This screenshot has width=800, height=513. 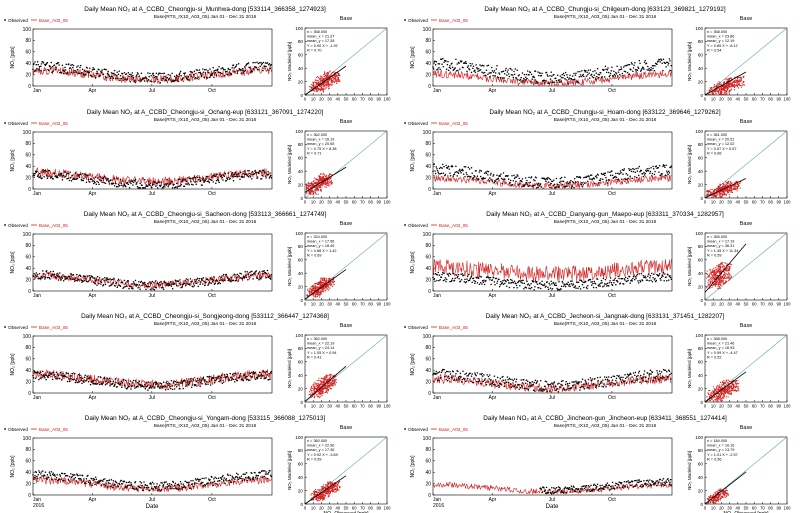 What do you see at coordinates (37, 91) in the screenshot?
I see `ts-xtick-label: Jan` at bounding box center [37, 91].